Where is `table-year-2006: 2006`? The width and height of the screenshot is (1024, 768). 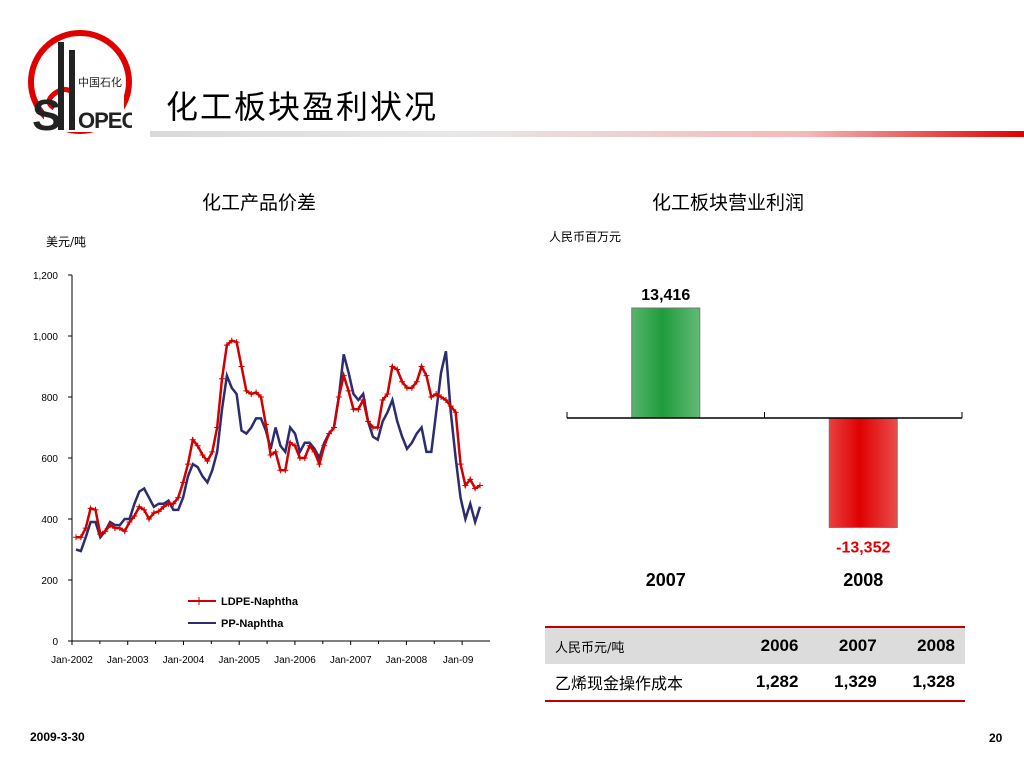 table-year-2006: 2006 is located at coordinates (779, 645).